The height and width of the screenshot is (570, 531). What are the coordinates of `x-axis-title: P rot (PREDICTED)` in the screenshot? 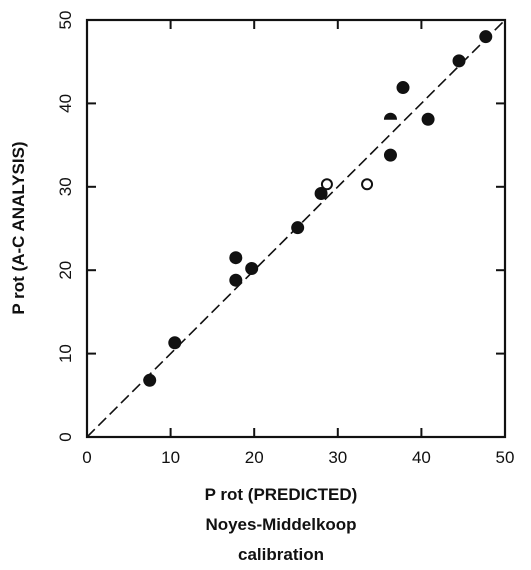 It's located at (281, 494).